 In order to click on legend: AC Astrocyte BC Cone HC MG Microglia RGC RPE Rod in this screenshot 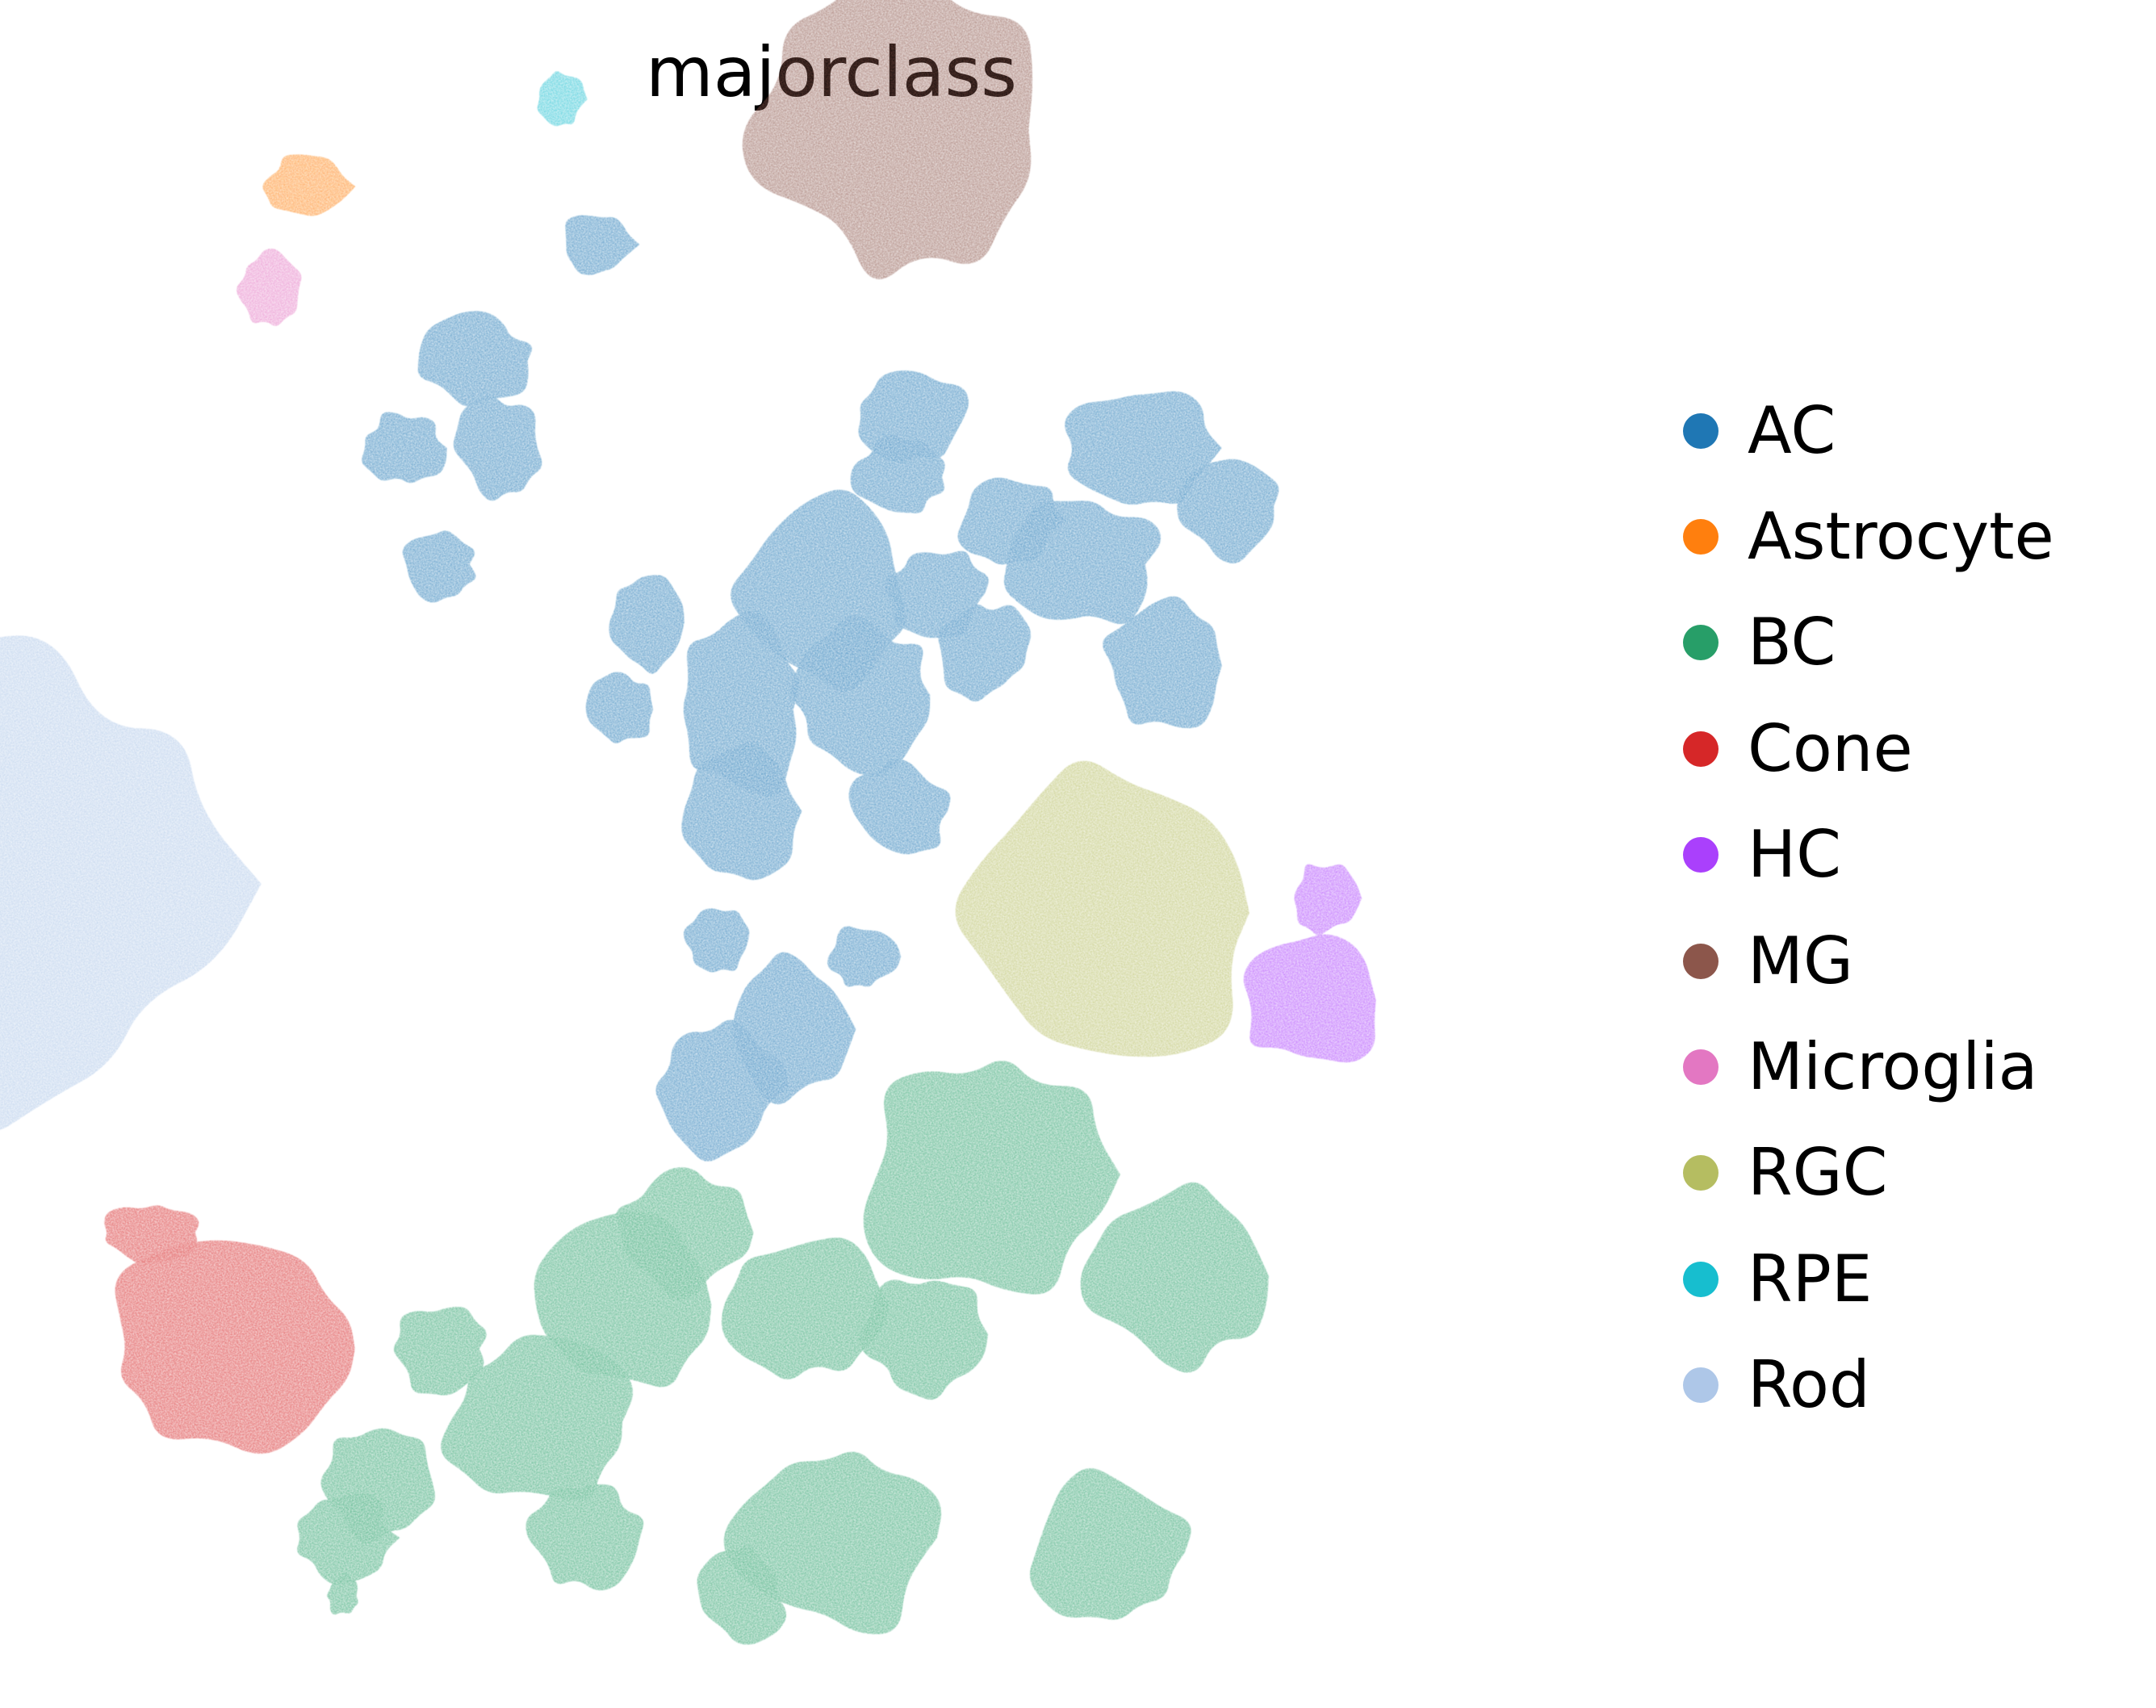, I will do `click(1868, 908)`.